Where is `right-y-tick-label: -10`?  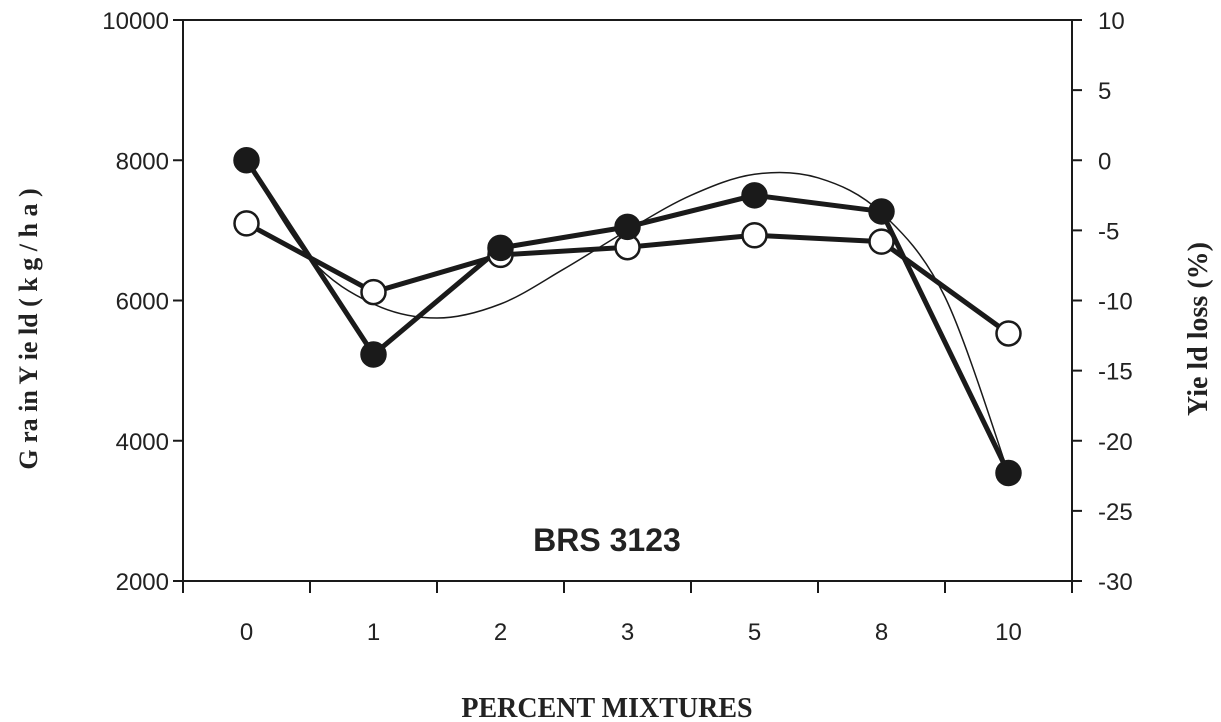 right-y-tick-label: -10 is located at coordinates (1115, 302).